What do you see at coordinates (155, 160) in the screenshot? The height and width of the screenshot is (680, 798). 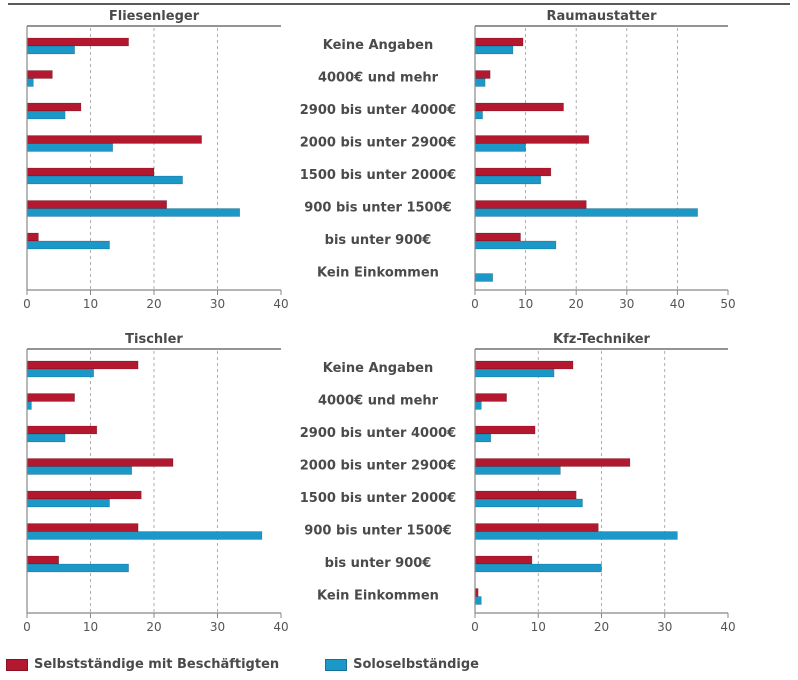 I see `panel-fliesenleger: Fliesenleger 0 10 20 30 40` at bounding box center [155, 160].